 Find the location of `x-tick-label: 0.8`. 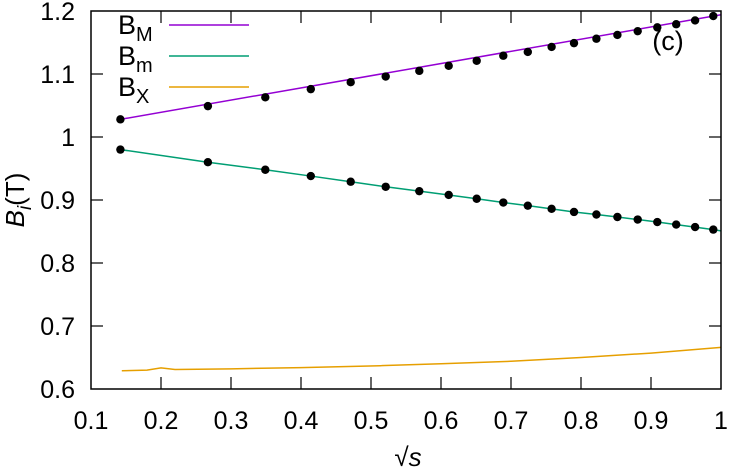

x-tick-label: 0.8 is located at coordinates (581, 421).